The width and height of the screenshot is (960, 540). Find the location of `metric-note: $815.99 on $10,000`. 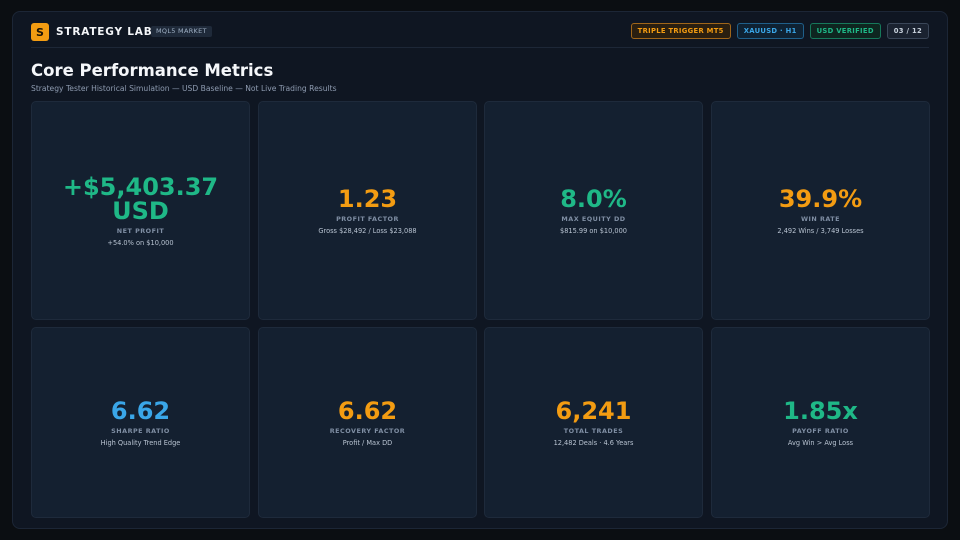

metric-note: $815.99 on $10,000 is located at coordinates (593, 230).